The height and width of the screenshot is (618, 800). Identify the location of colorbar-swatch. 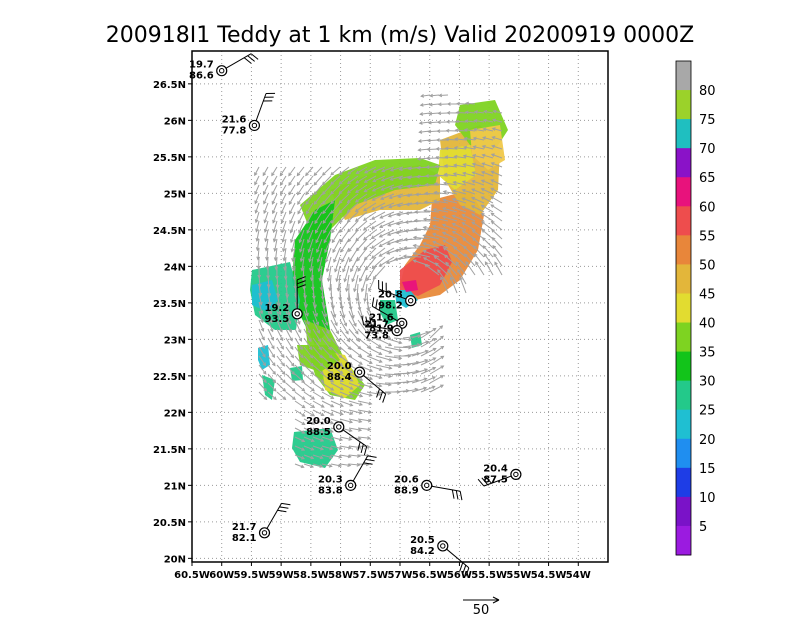
(683, 540).